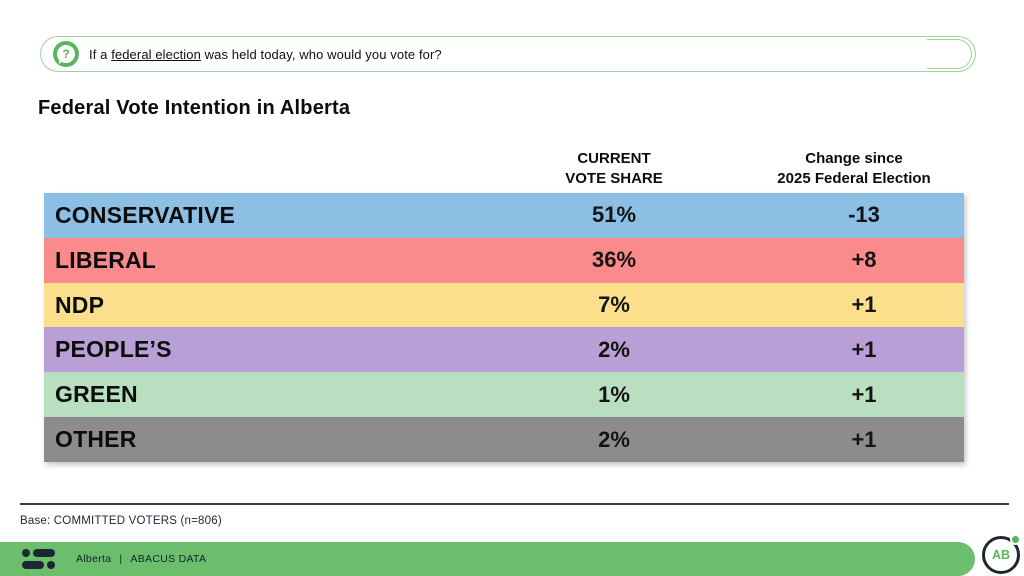 This screenshot has height=576, width=1024. I want to click on question-text-underlined: federal election, so click(156, 54).